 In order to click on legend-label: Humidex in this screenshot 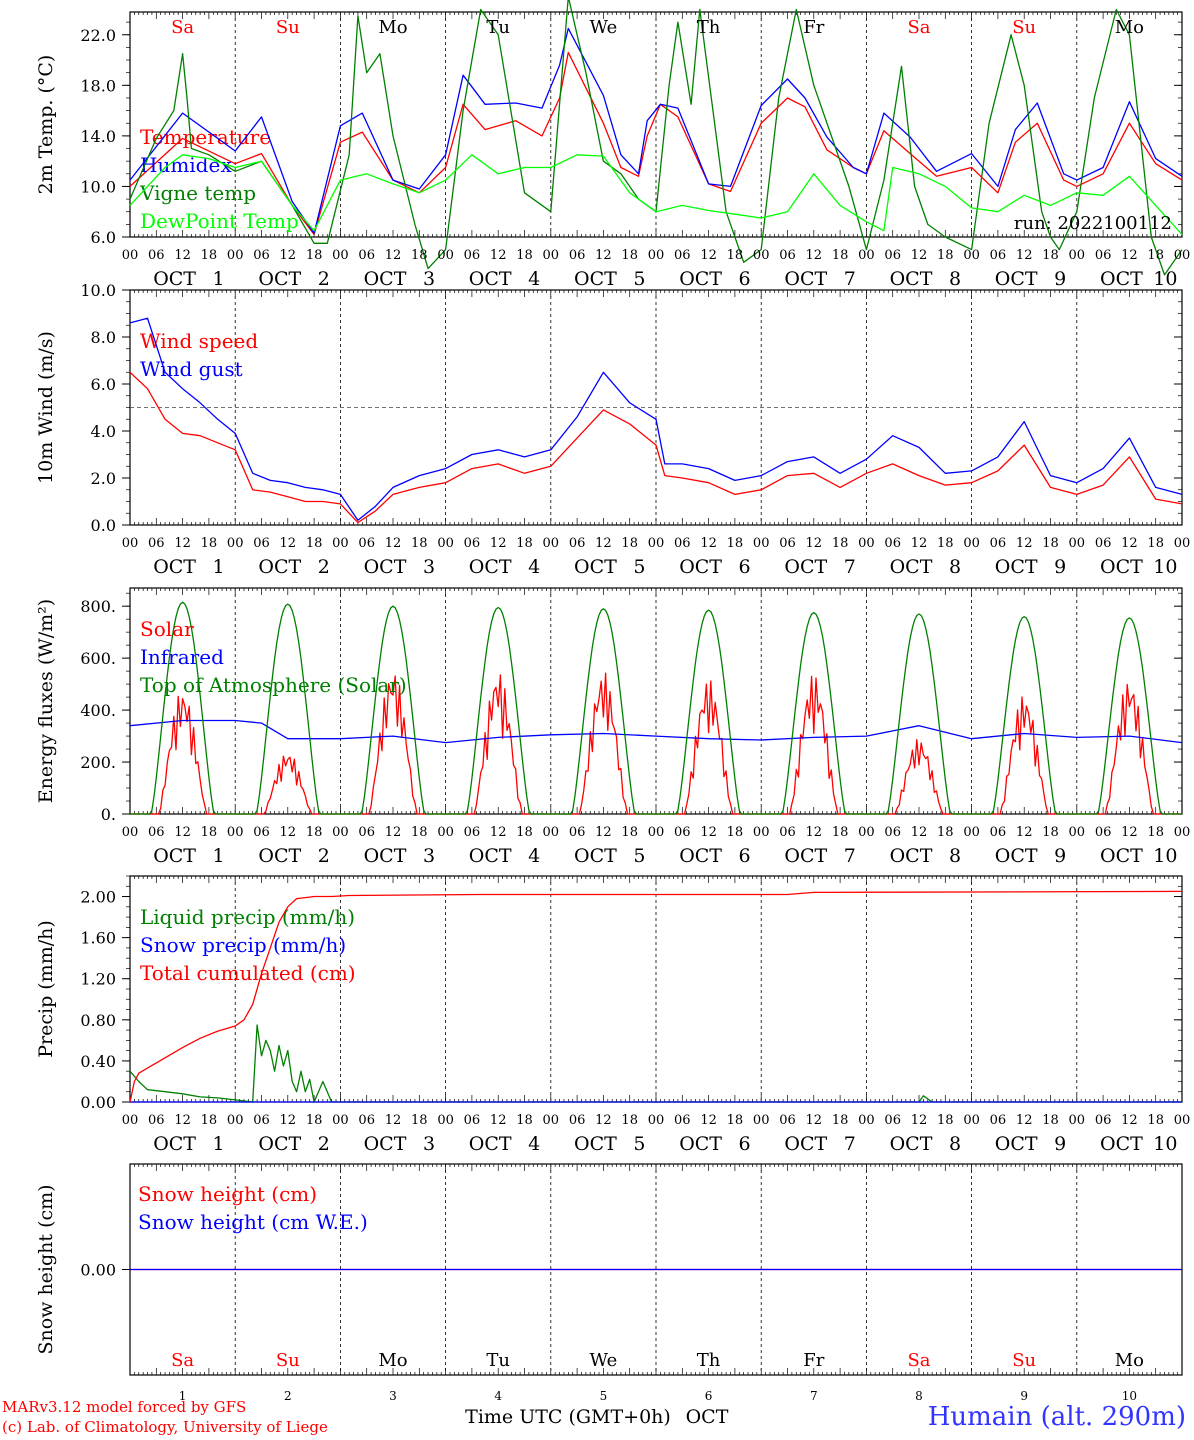, I will do `click(186, 165)`.